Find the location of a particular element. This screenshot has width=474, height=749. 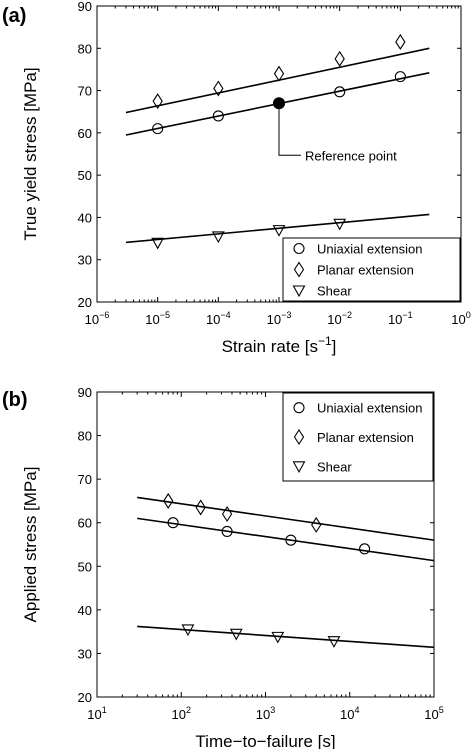

annotation-text: Reference point is located at coordinates (351, 155).